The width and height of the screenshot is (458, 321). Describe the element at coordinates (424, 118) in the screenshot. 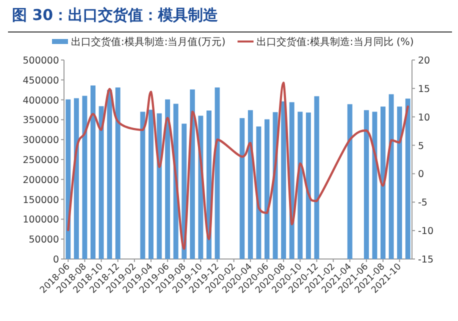

I see `y2-tick-label: 10` at that location.